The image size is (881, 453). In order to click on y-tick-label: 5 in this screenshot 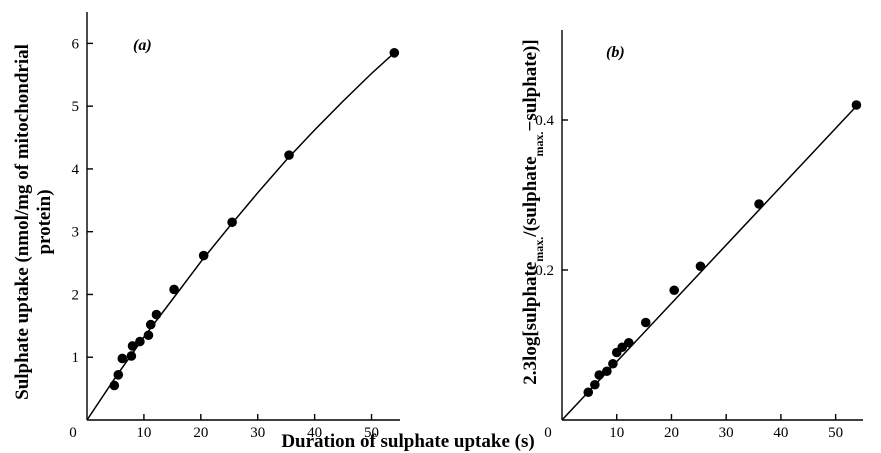, I will do `click(76, 107)`.